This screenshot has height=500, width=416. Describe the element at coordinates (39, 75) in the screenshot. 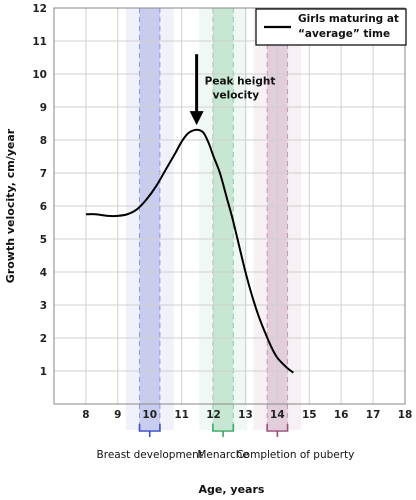

I see `y-tick-label: 10` at that location.